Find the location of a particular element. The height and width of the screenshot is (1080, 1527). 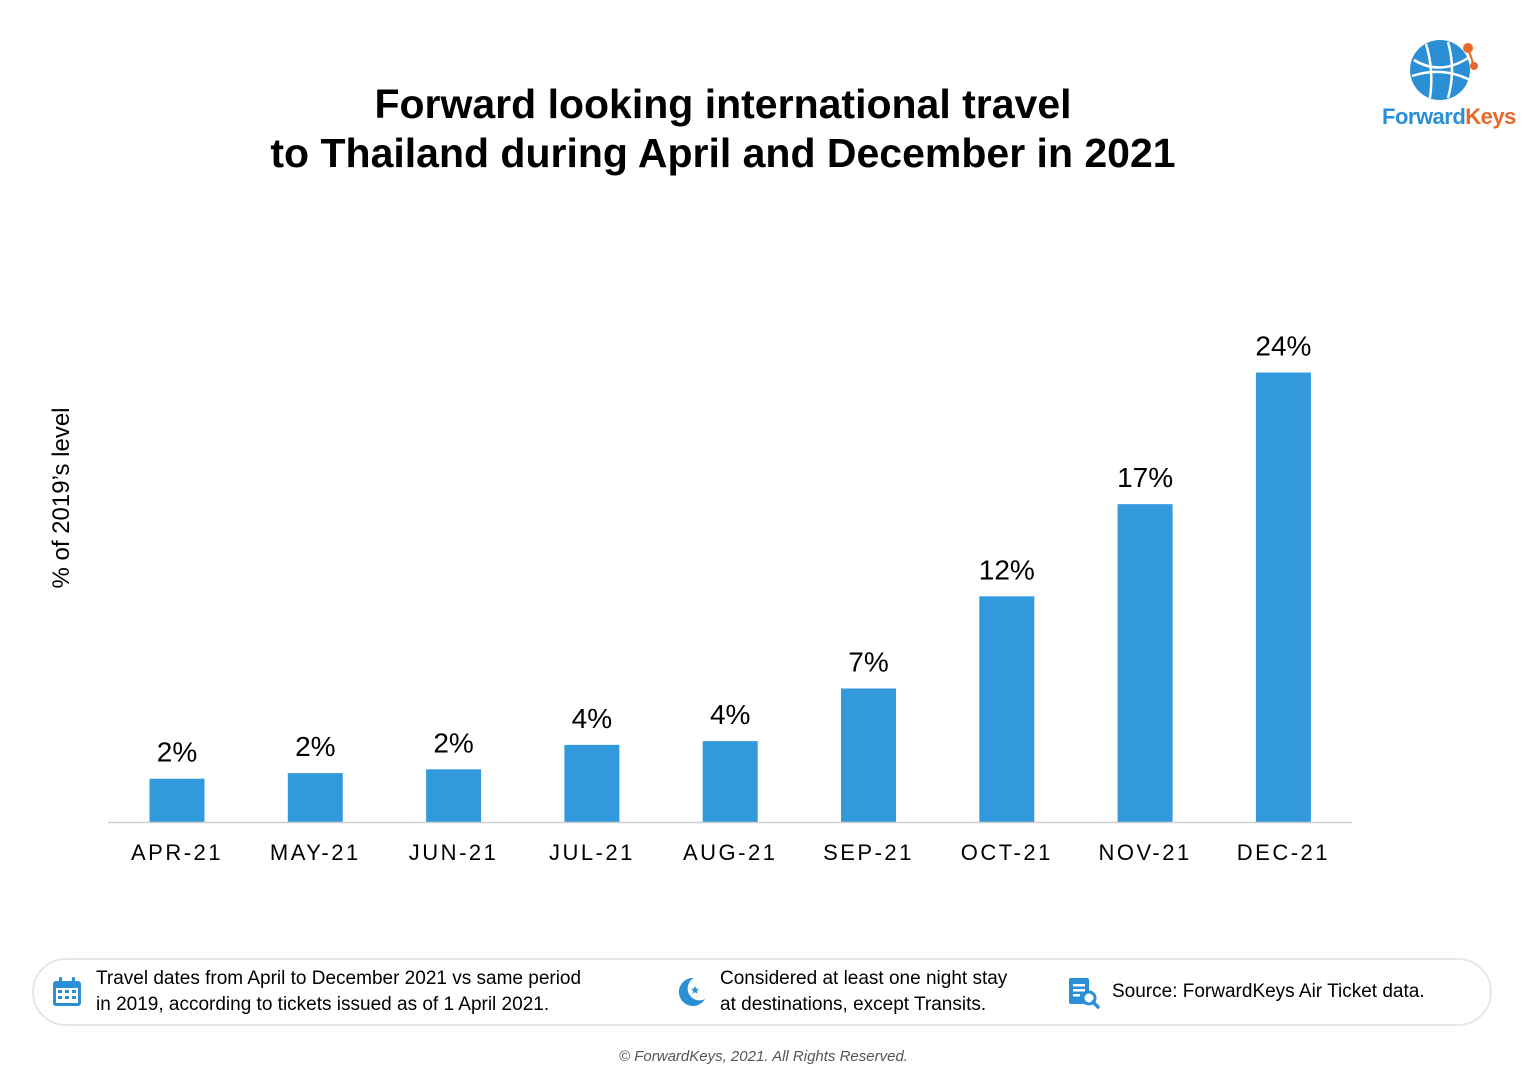

x-tick-label: APR-21 is located at coordinates (177, 852).